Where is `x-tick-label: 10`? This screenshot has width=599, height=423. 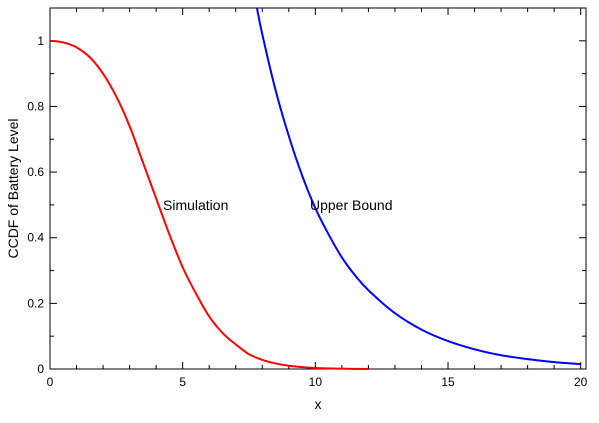
x-tick-label: 10 is located at coordinates (316, 382).